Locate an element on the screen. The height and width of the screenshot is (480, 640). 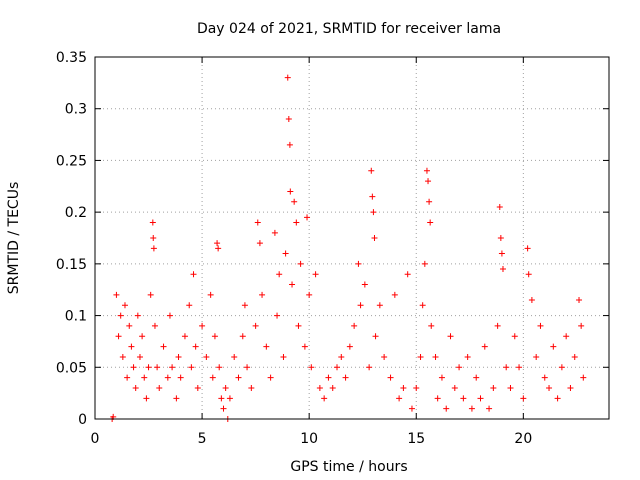
y-tick-label: 0.25 is located at coordinates (71, 161).